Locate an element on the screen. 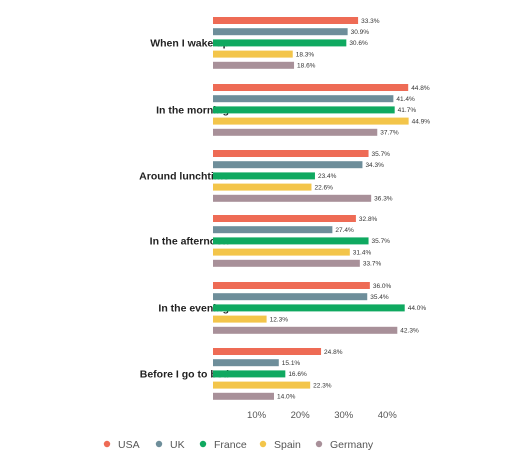 This screenshot has height=461, width=526. x-tick-label: 20% is located at coordinates (301, 415).